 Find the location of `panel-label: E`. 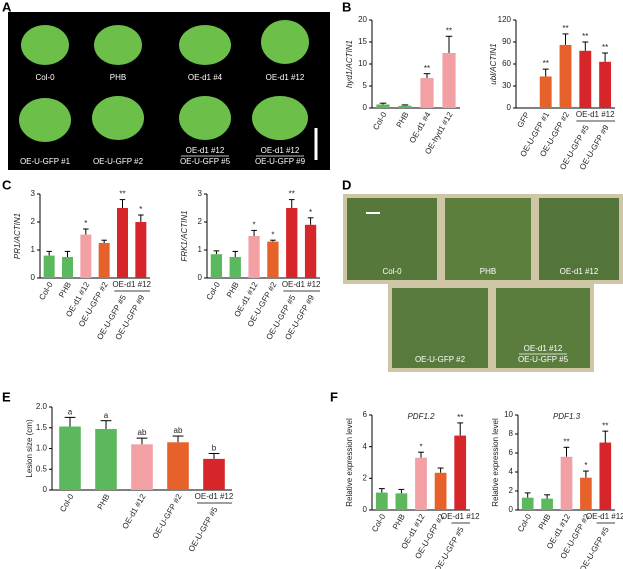

panel-label: E is located at coordinates (6, 396).